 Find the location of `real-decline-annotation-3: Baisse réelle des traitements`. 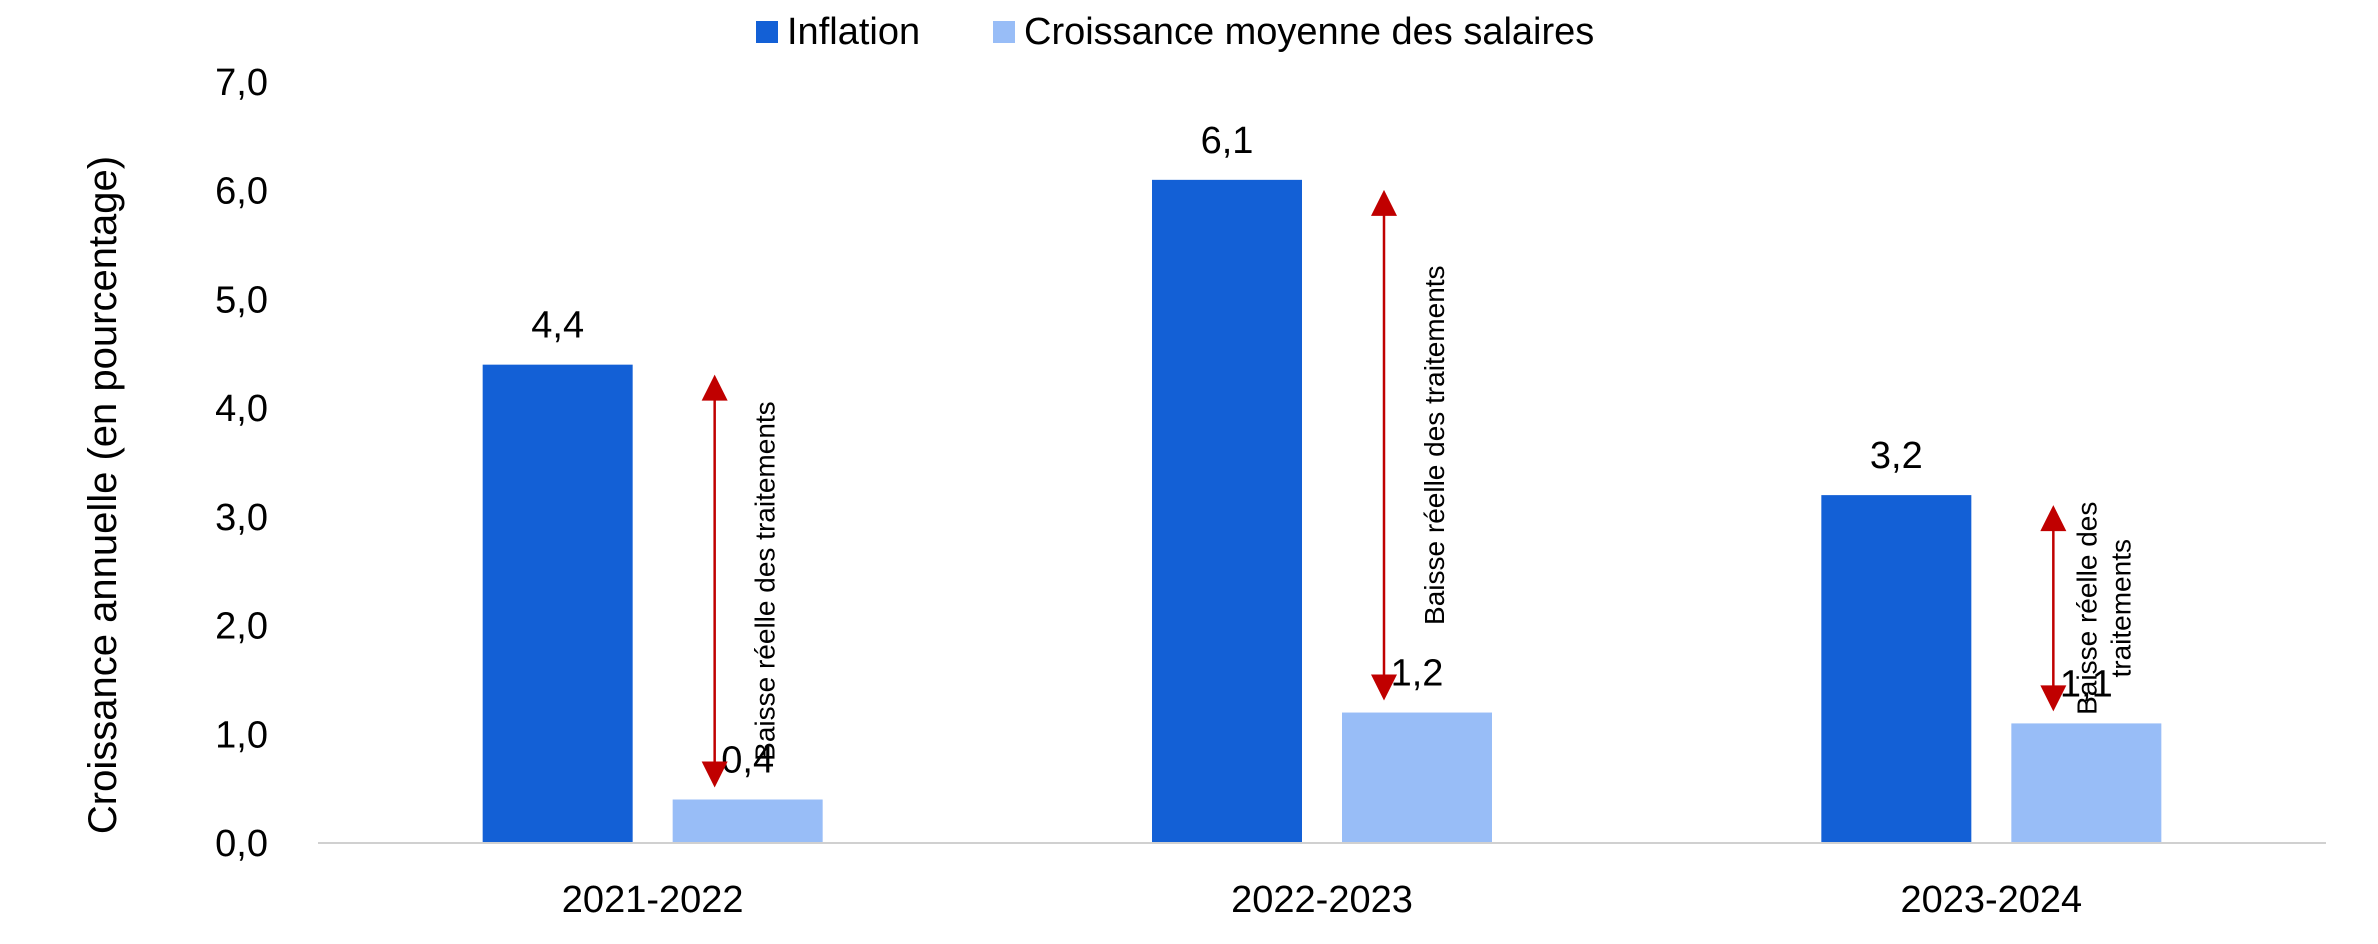

real-decline-annotation-3: Baisse réelle des traitements is located at coordinates (2088, 608).